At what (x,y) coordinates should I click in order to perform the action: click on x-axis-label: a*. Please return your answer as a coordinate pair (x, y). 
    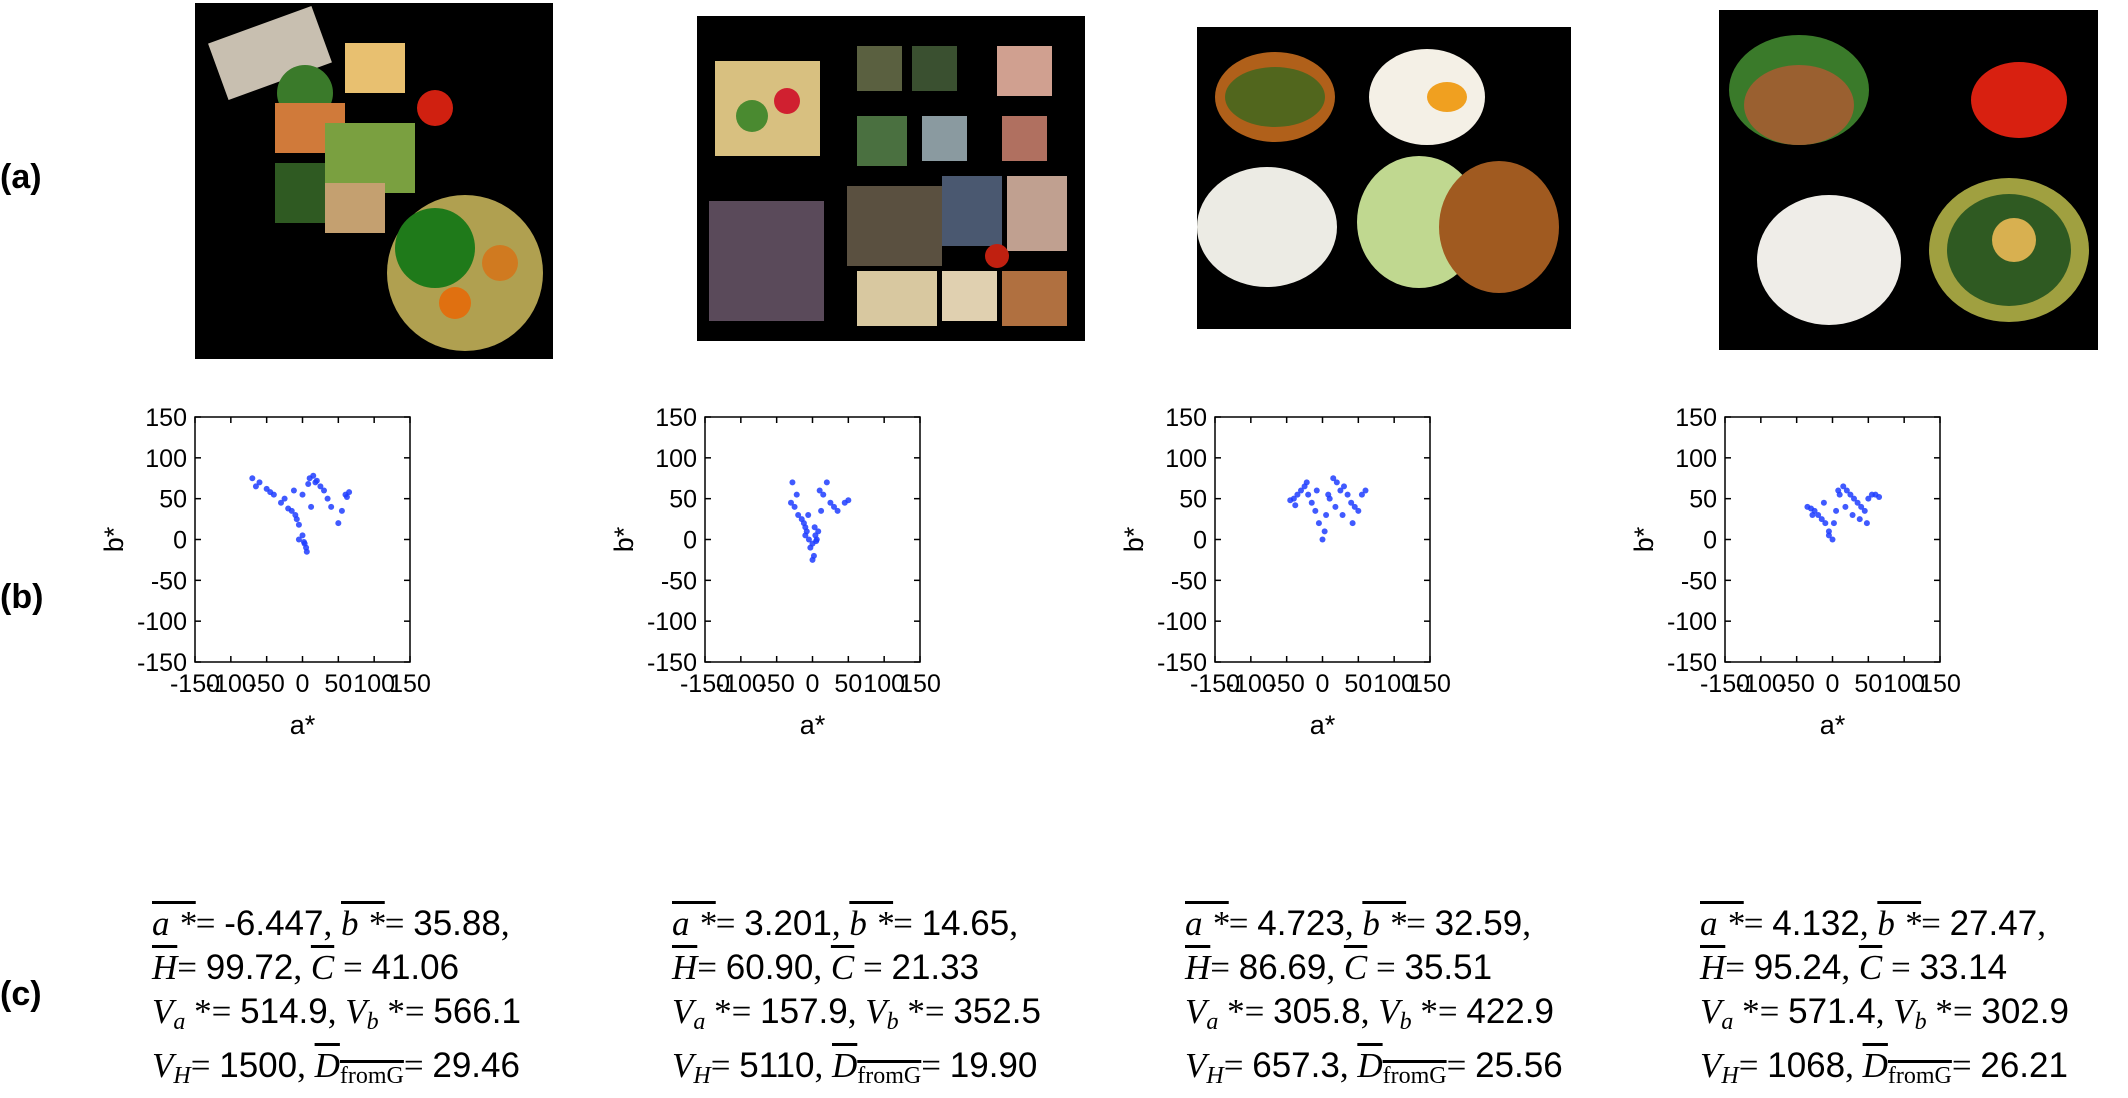
    Looking at the image, I should click on (303, 725).